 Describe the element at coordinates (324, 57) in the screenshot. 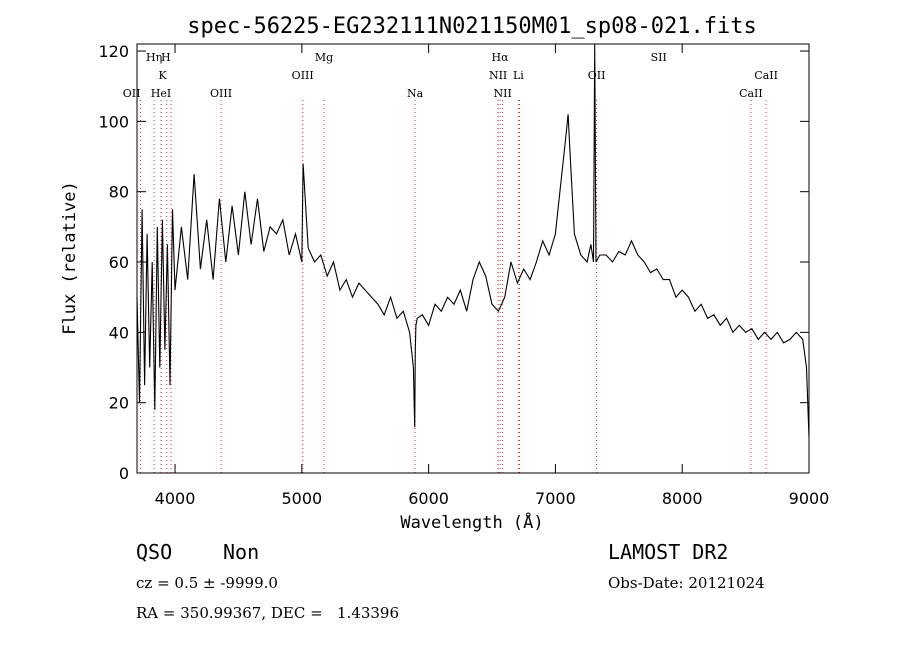

I see `line-marker-label: Mg` at that location.